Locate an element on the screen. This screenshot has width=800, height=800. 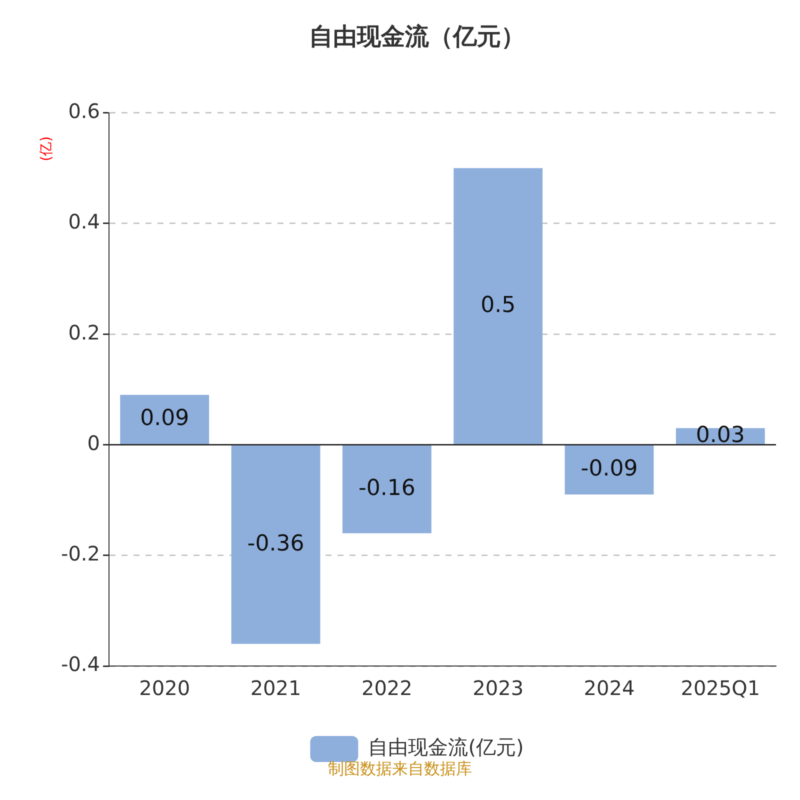
y-tick-label: -0.4 is located at coordinates (80, 664).